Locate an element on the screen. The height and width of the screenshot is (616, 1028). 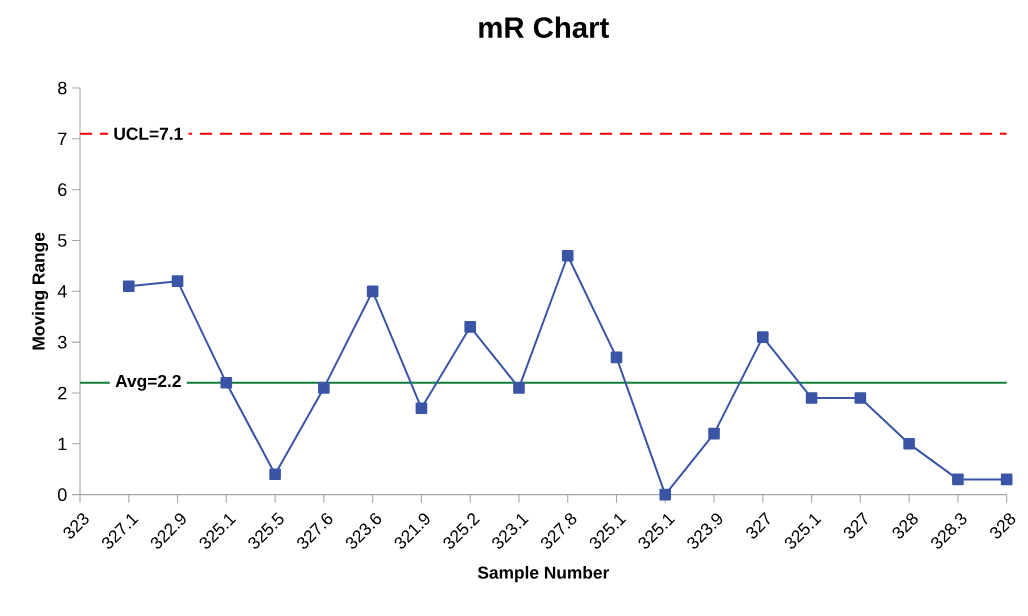
y-tick-label: 5 is located at coordinates (62, 240).